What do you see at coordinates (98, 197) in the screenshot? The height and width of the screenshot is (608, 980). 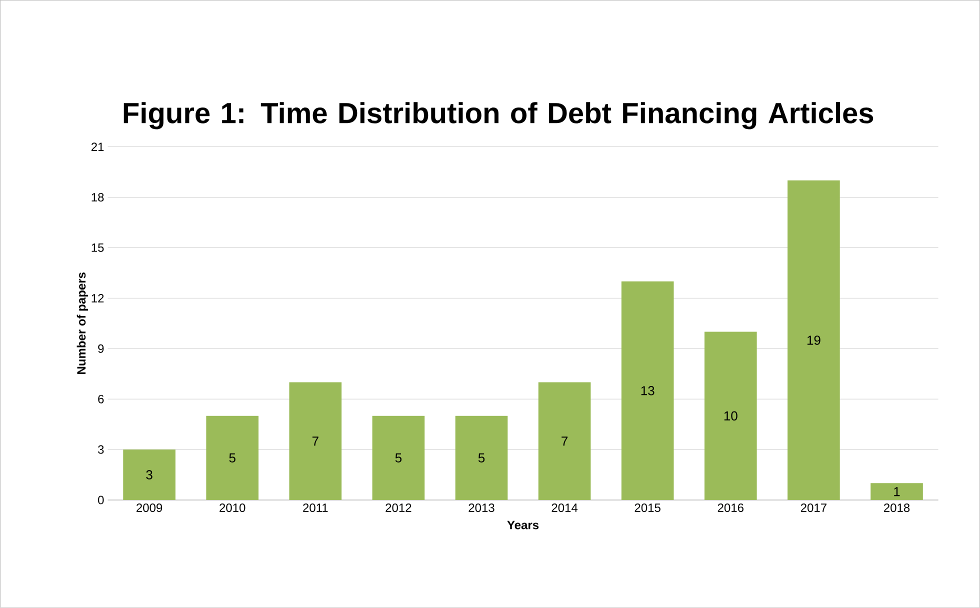 I see `y-tick-label: 18` at bounding box center [98, 197].